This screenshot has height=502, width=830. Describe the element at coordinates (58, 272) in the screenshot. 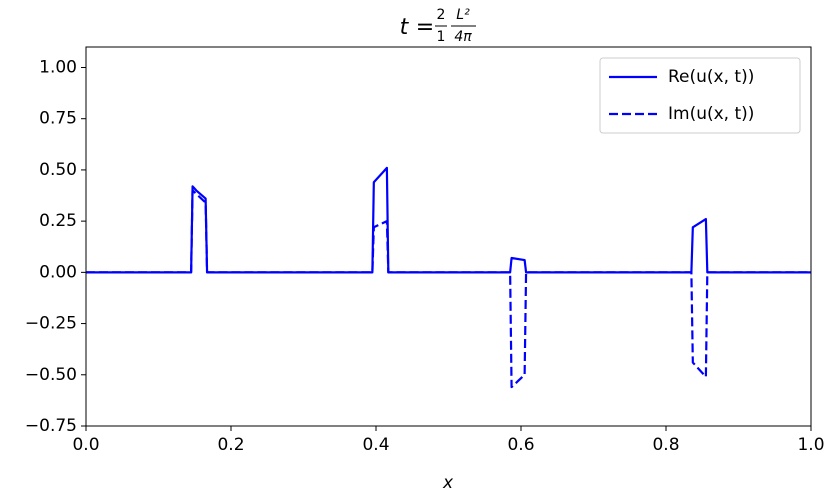

I see `y-tick-label: 0.00` at that location.